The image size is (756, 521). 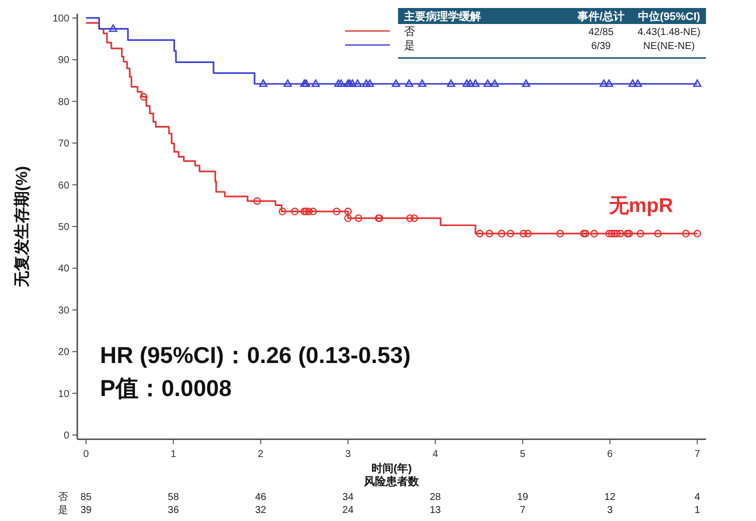 What do you see at coordinates (86, 510) in the screenshot?
I see `text: 39` at bounding box center [86, 510].